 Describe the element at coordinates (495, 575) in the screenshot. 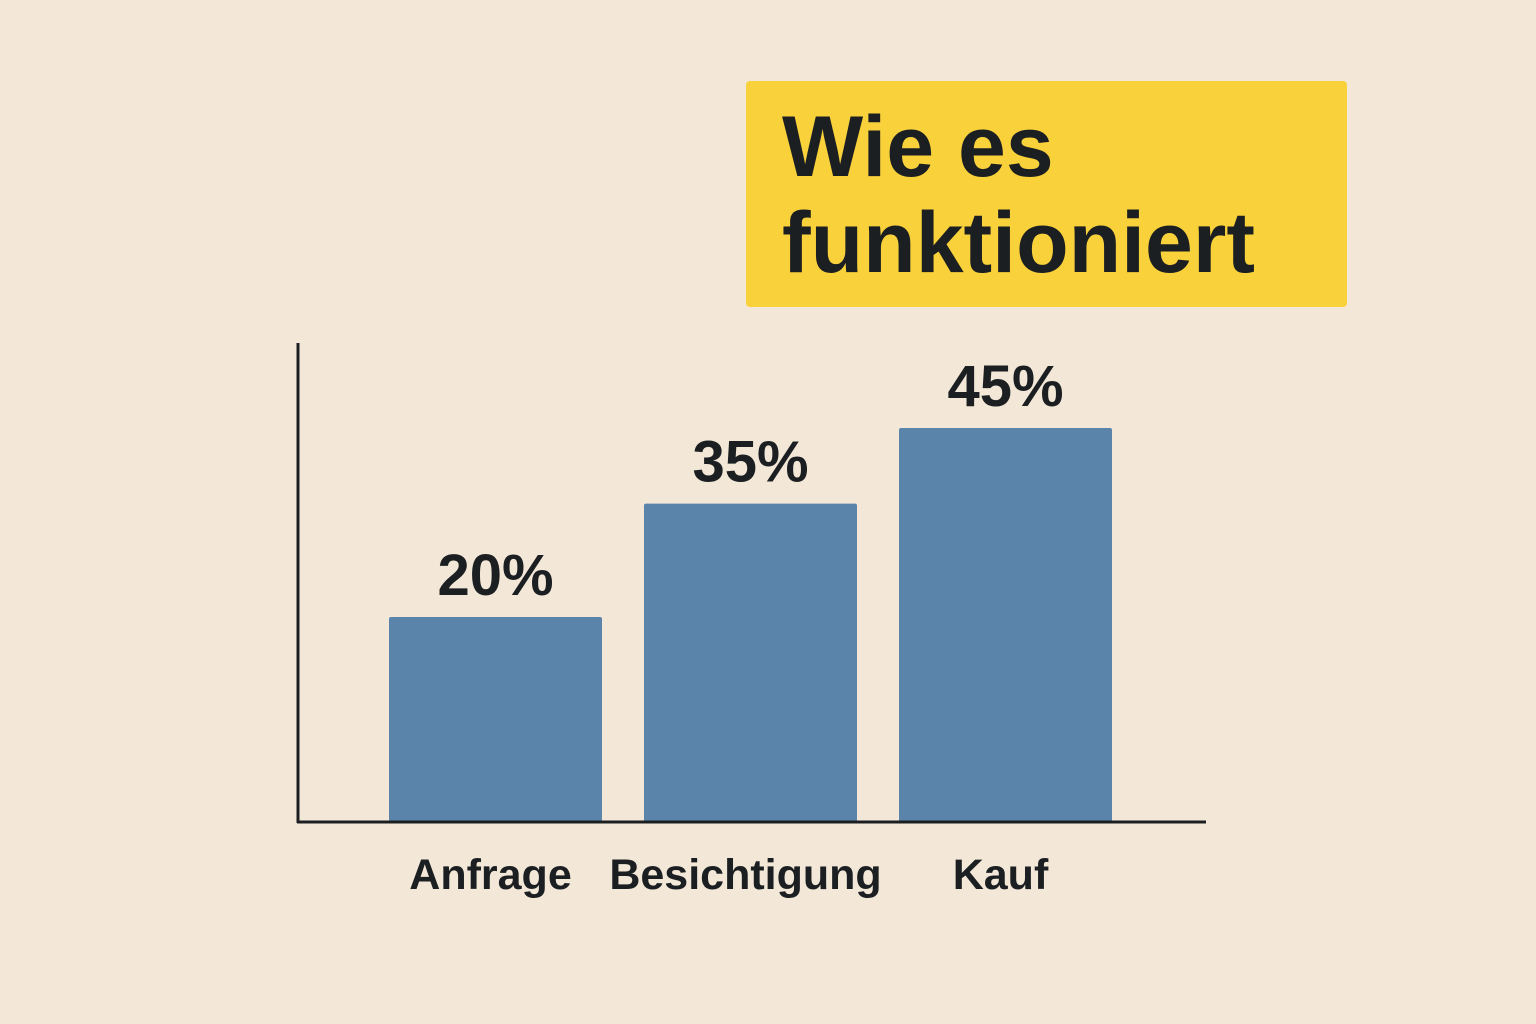

I see `data-label-anfrage: 20%` at that location.